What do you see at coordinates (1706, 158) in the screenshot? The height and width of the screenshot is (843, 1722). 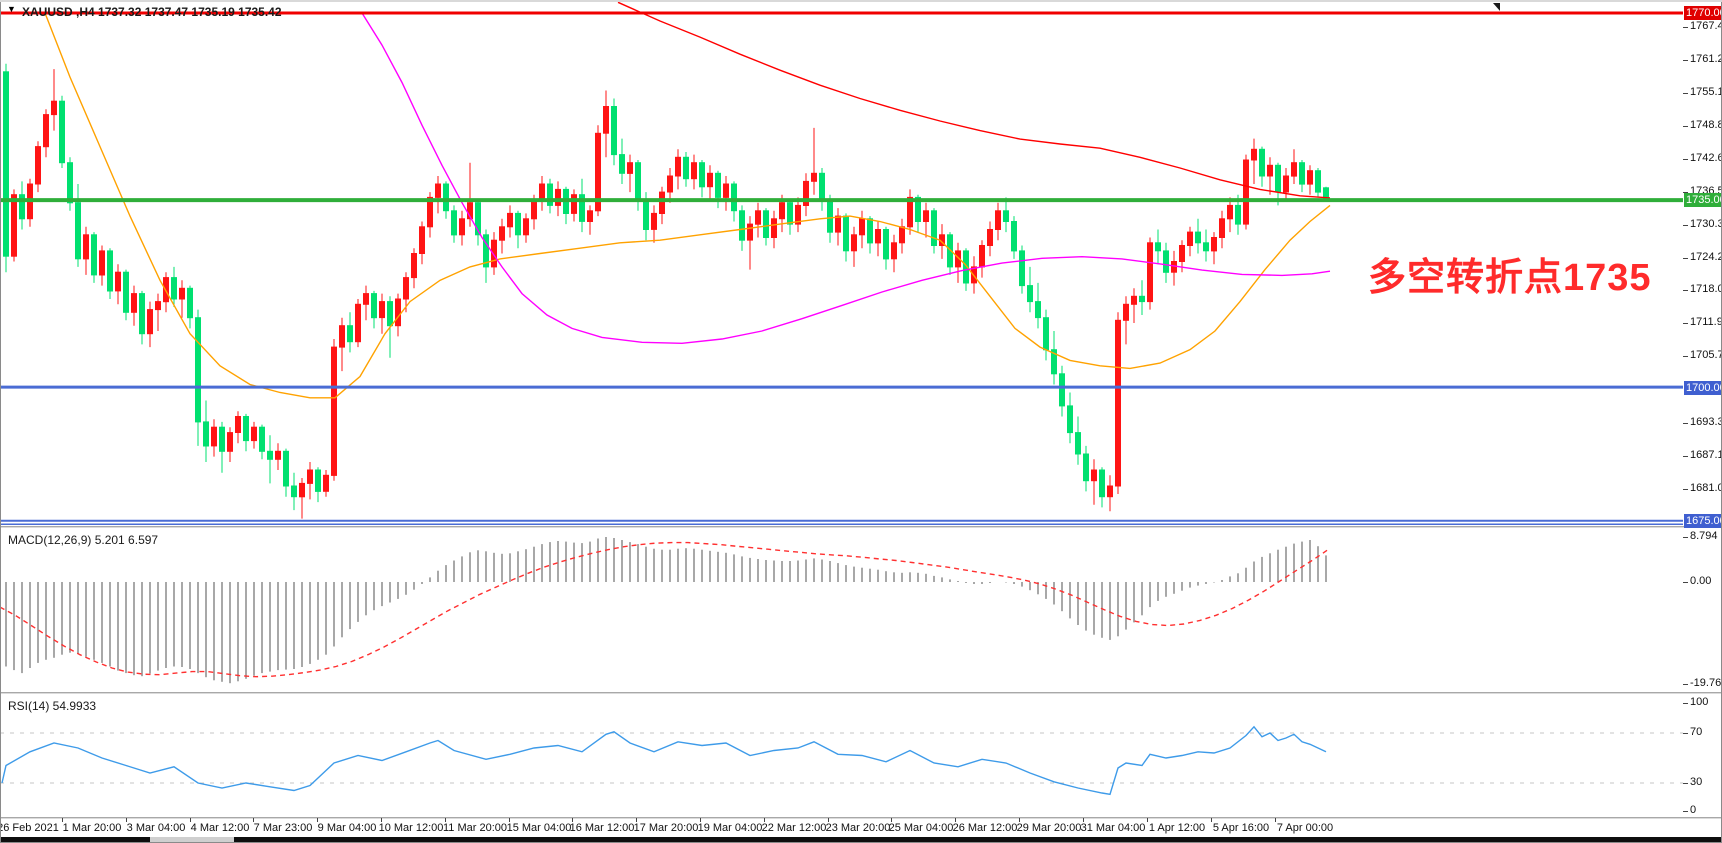 I see `price-axis-label: 1742.65` at bounding box center [1706, 158].